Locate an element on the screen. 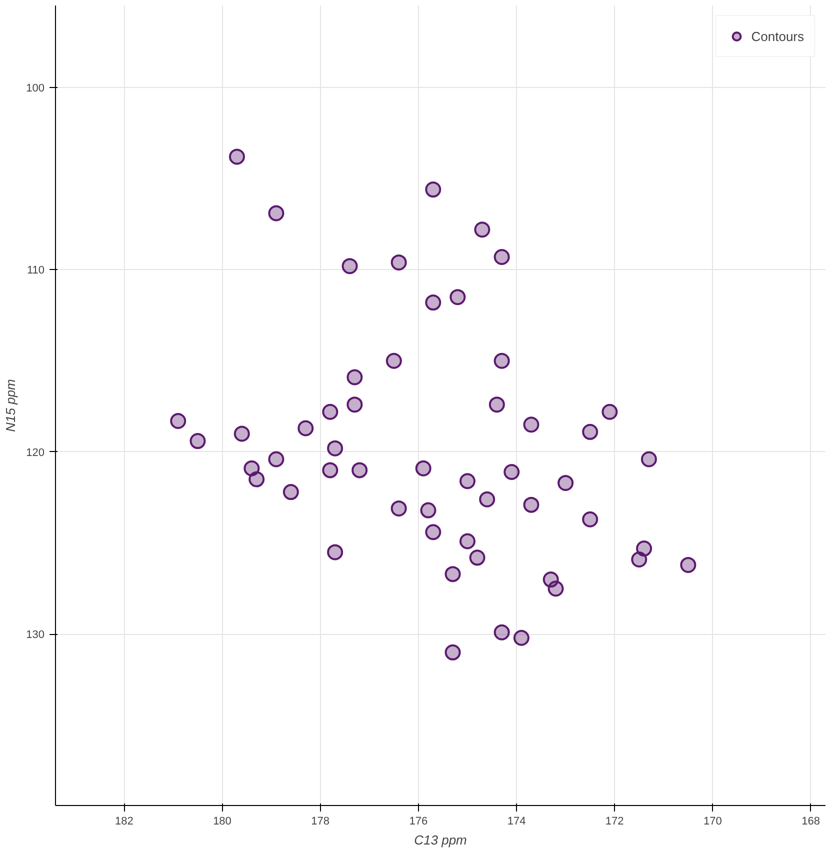  y-tick-label: 100 is located at coordinates (35, 88).